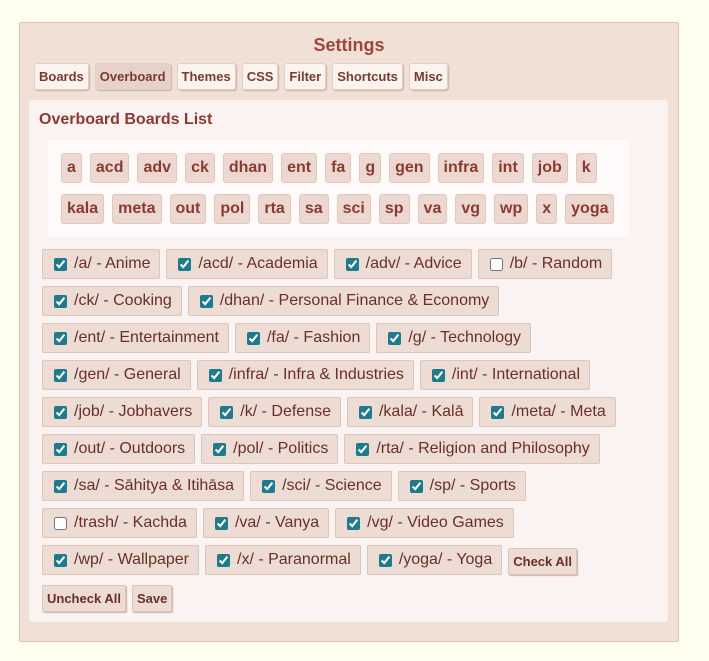  I want to click on board-tag: x, so click(547, 209).